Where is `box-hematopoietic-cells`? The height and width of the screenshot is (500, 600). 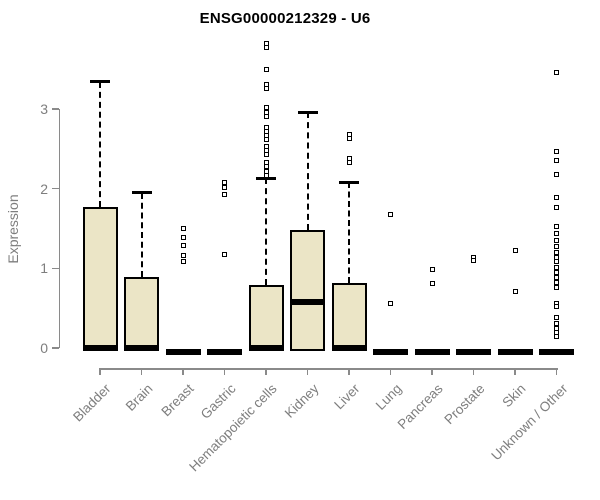
box-hematopoietic-cells is located at coordinates (266, 318).